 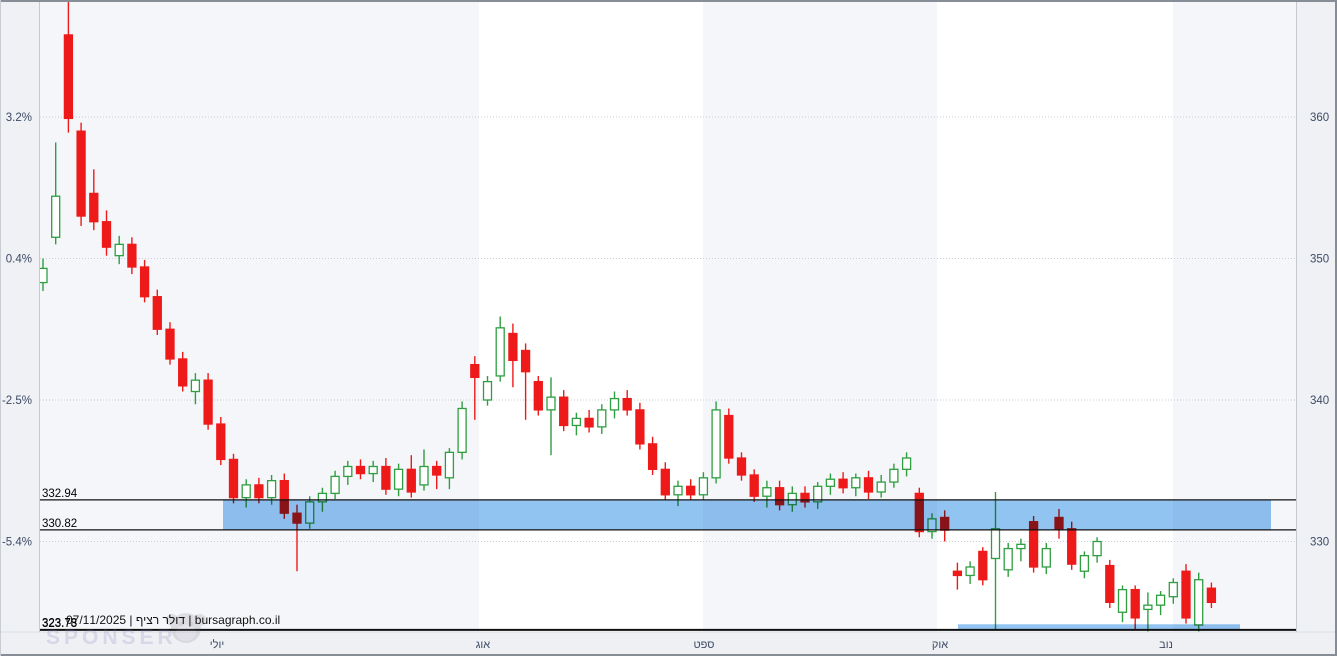 I want to click on price-line-label: 330.82, so click(x=59, y=524).